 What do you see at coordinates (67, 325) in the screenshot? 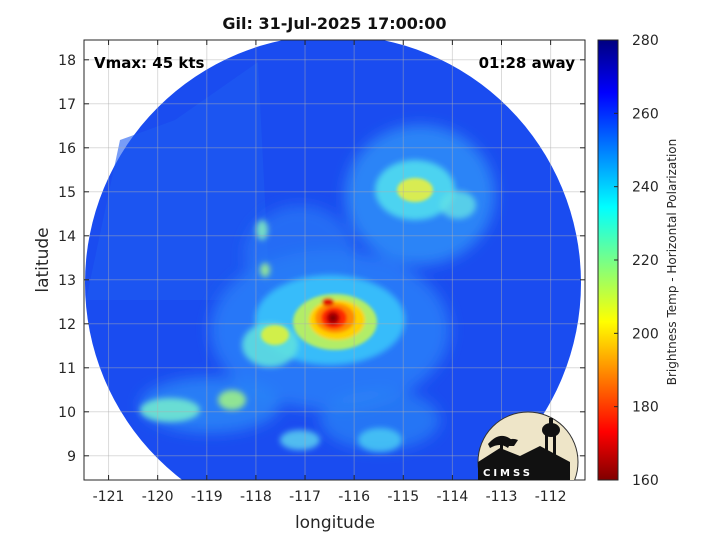
I see `y-tick-label: 12` at bounding box center [67, 325].